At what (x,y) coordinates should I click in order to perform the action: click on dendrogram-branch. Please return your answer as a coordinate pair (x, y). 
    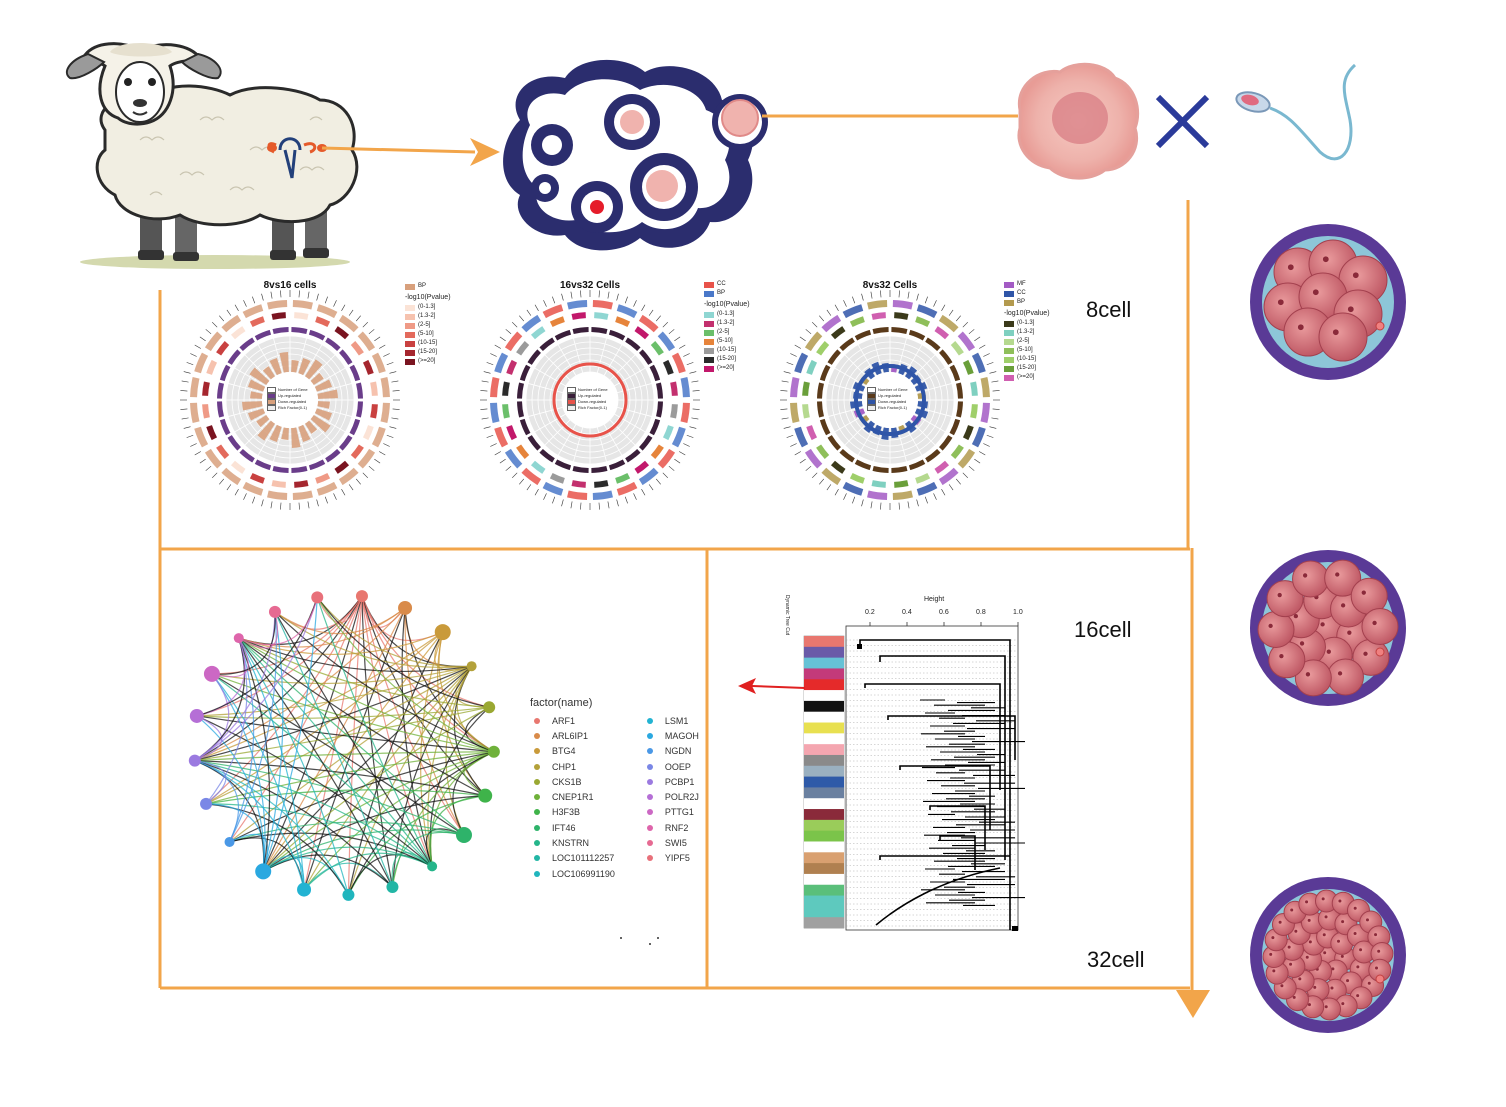
    Looking at the image, I should click on (951, 737).